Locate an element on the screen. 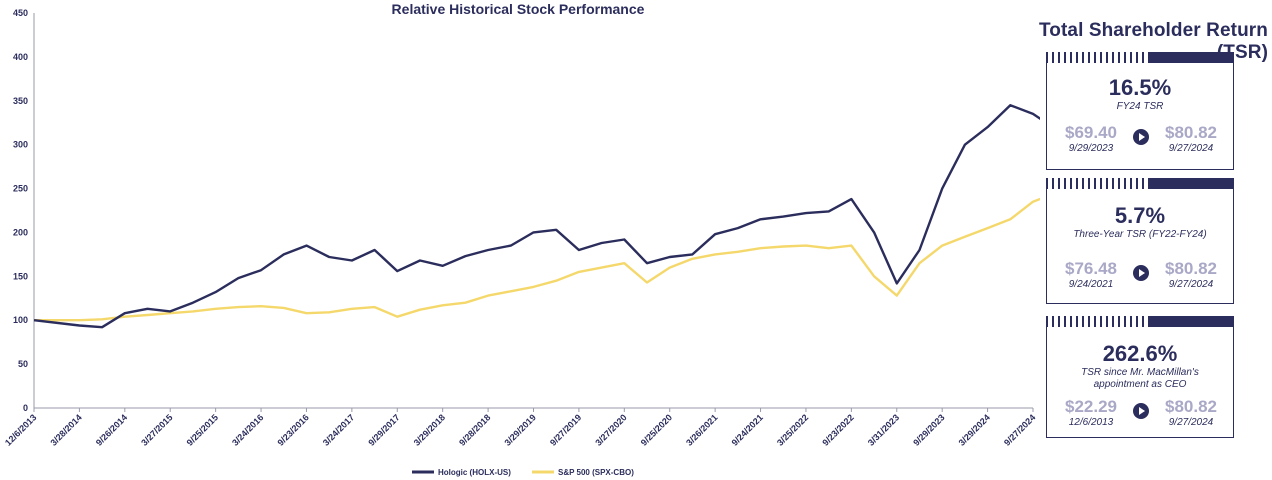 The image size is (1272, 480). tsr-value: 16.5% is located at coordinates (1140, 87).